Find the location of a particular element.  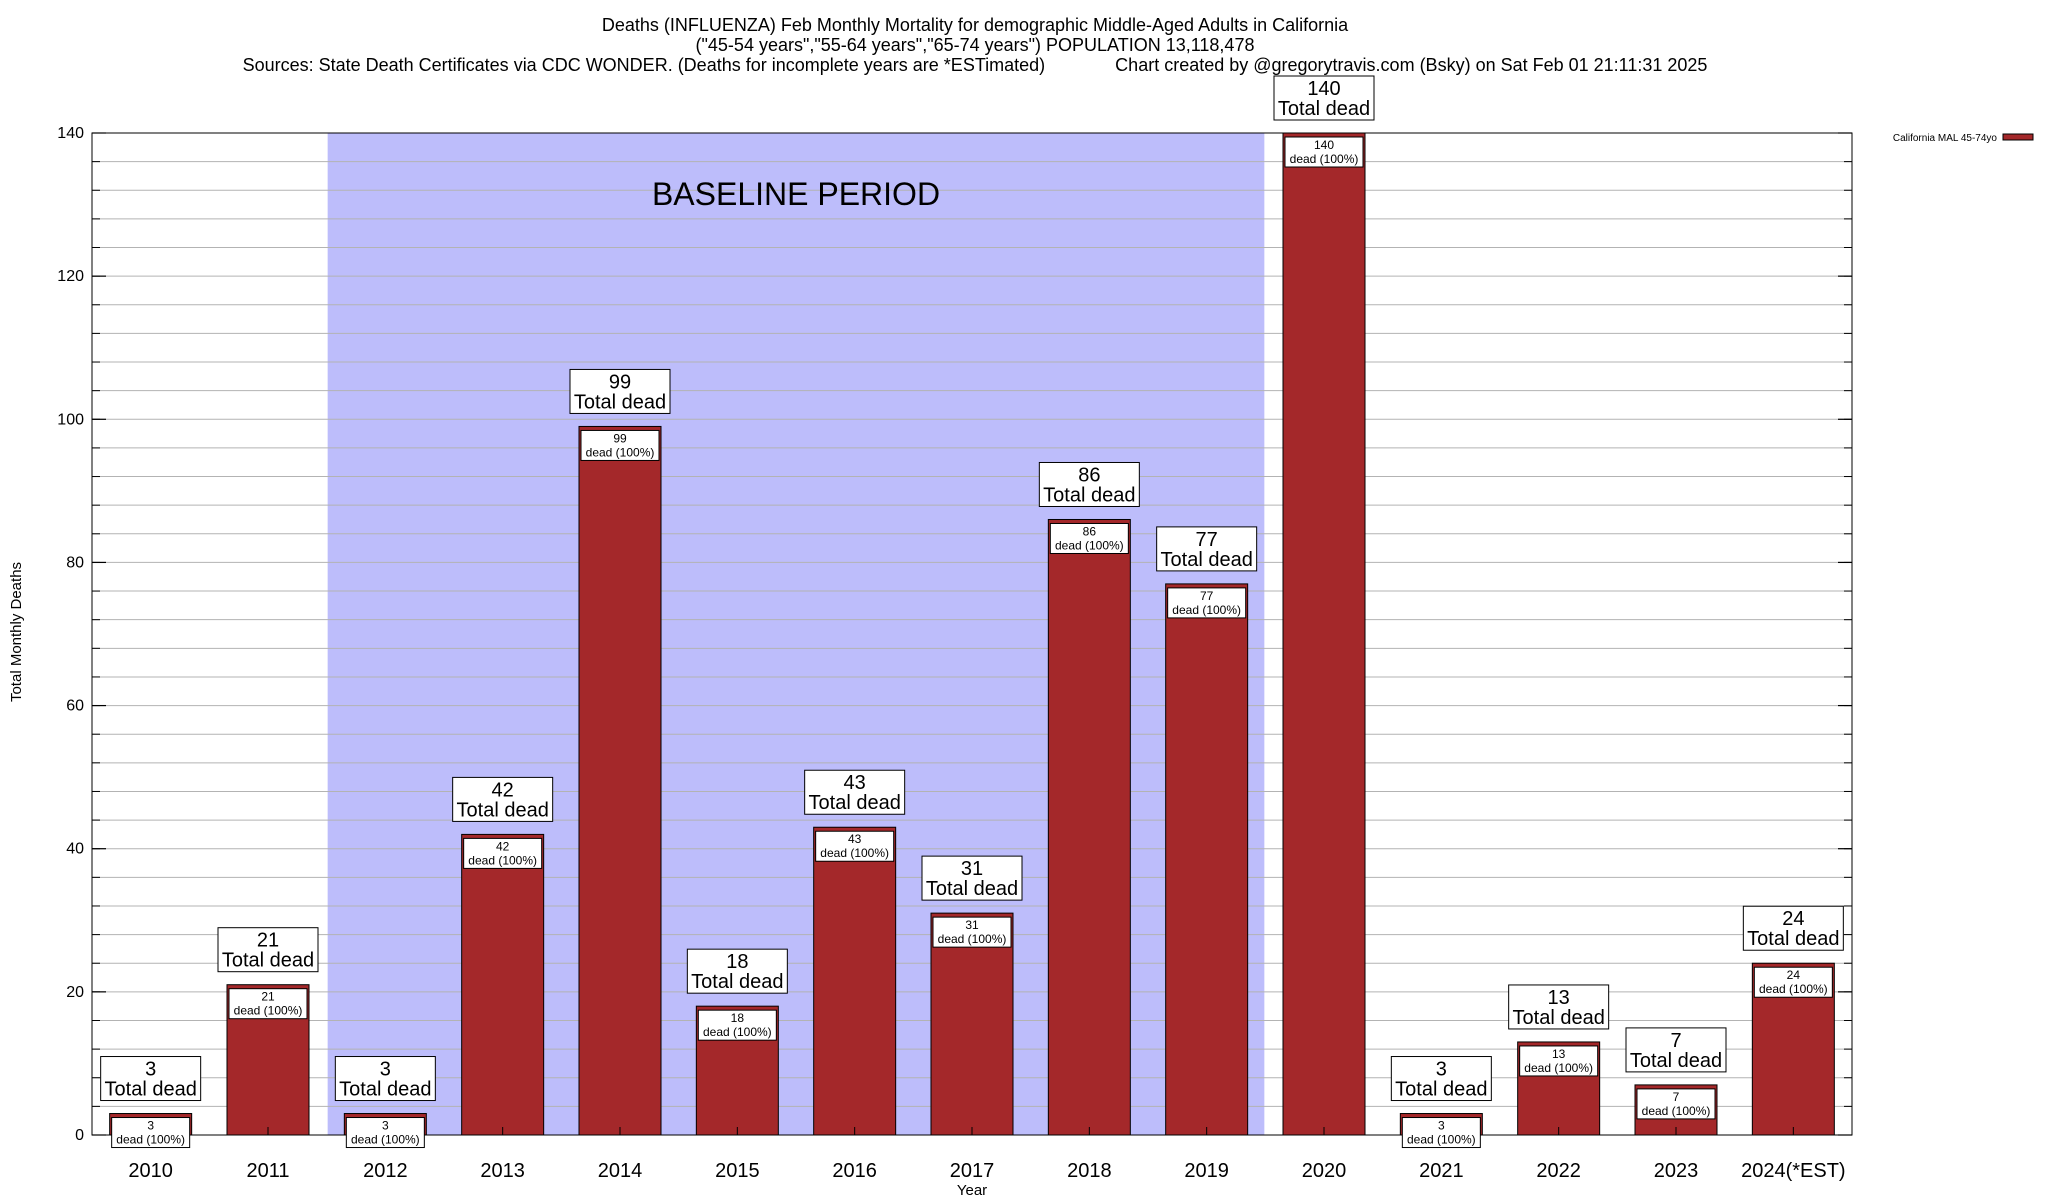

total-value-label: 86 is located at coordinates (1089, 475).